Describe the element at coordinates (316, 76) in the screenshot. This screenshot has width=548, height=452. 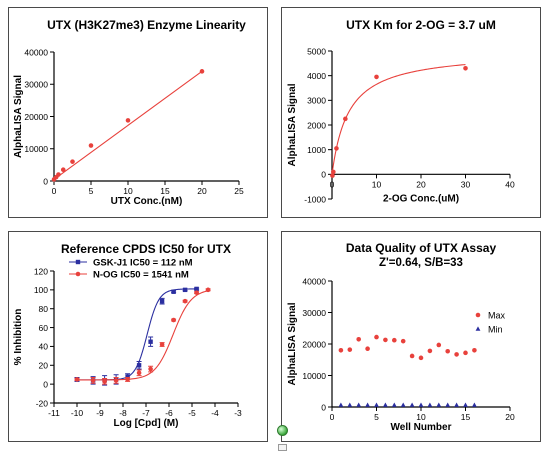
I see `y-tick-label: 4000` at that location.